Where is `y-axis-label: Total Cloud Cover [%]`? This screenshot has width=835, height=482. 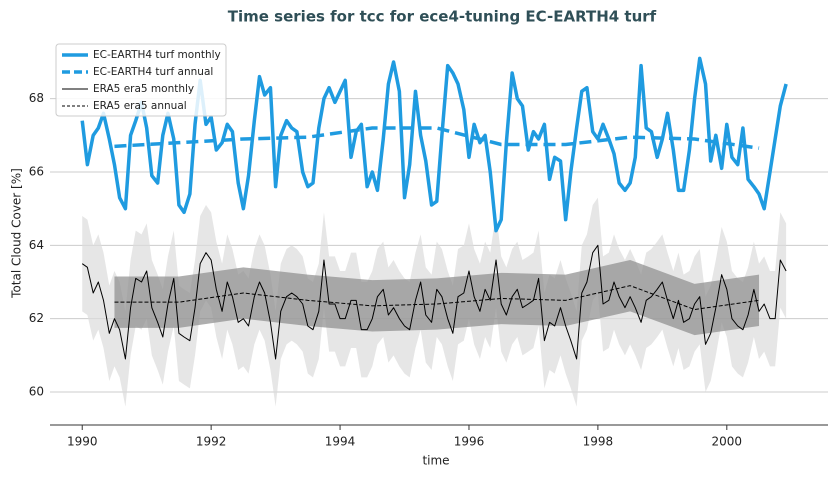
y-axis-label: Total Cloud Cover [%] is located at coordinates (17, 233).